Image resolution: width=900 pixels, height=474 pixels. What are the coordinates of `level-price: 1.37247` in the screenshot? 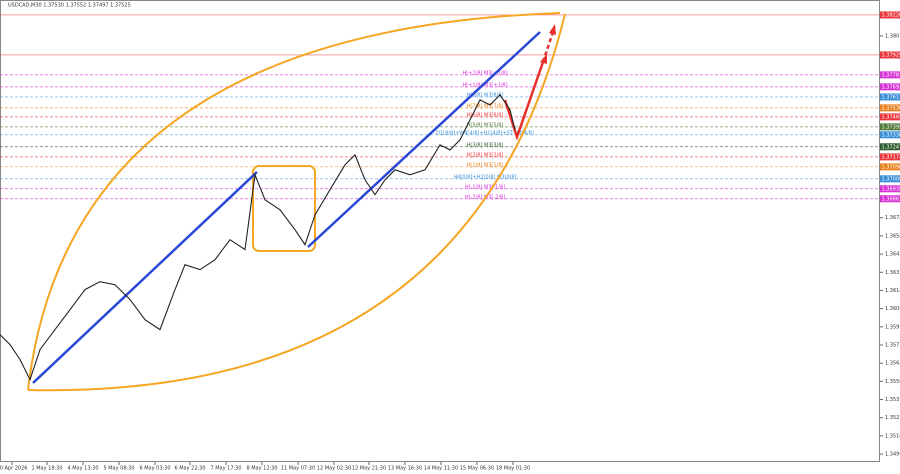 It's located at (891, 147).